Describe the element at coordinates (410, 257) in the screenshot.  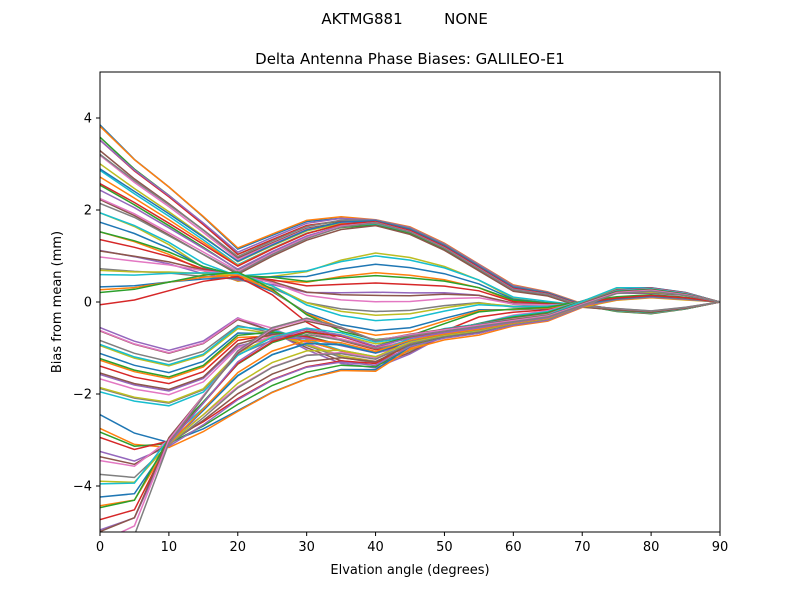
I see `series-line` at that location.